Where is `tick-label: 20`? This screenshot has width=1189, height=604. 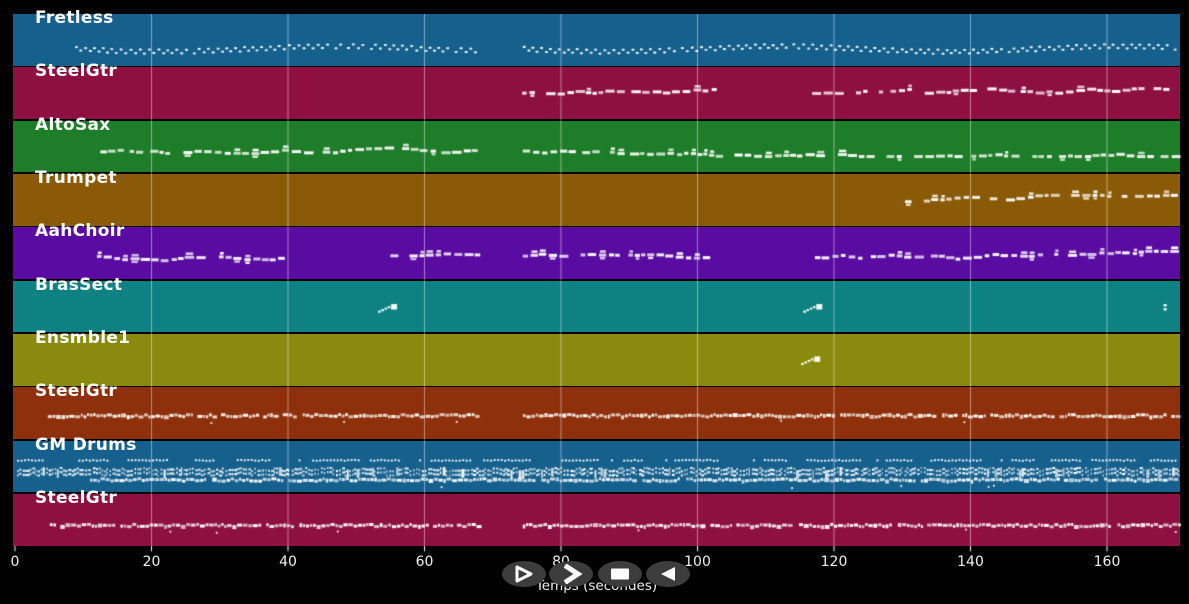 tick-label: 20 is located at coordinates (151, 562).